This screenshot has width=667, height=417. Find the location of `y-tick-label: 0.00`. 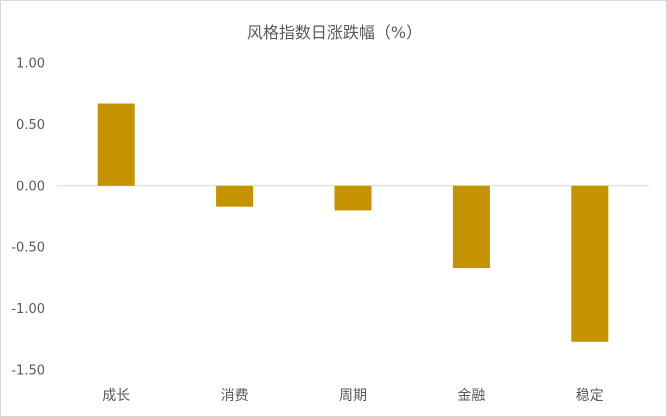

y-tick-label: 0.00 is located at coordinates (30, 186).